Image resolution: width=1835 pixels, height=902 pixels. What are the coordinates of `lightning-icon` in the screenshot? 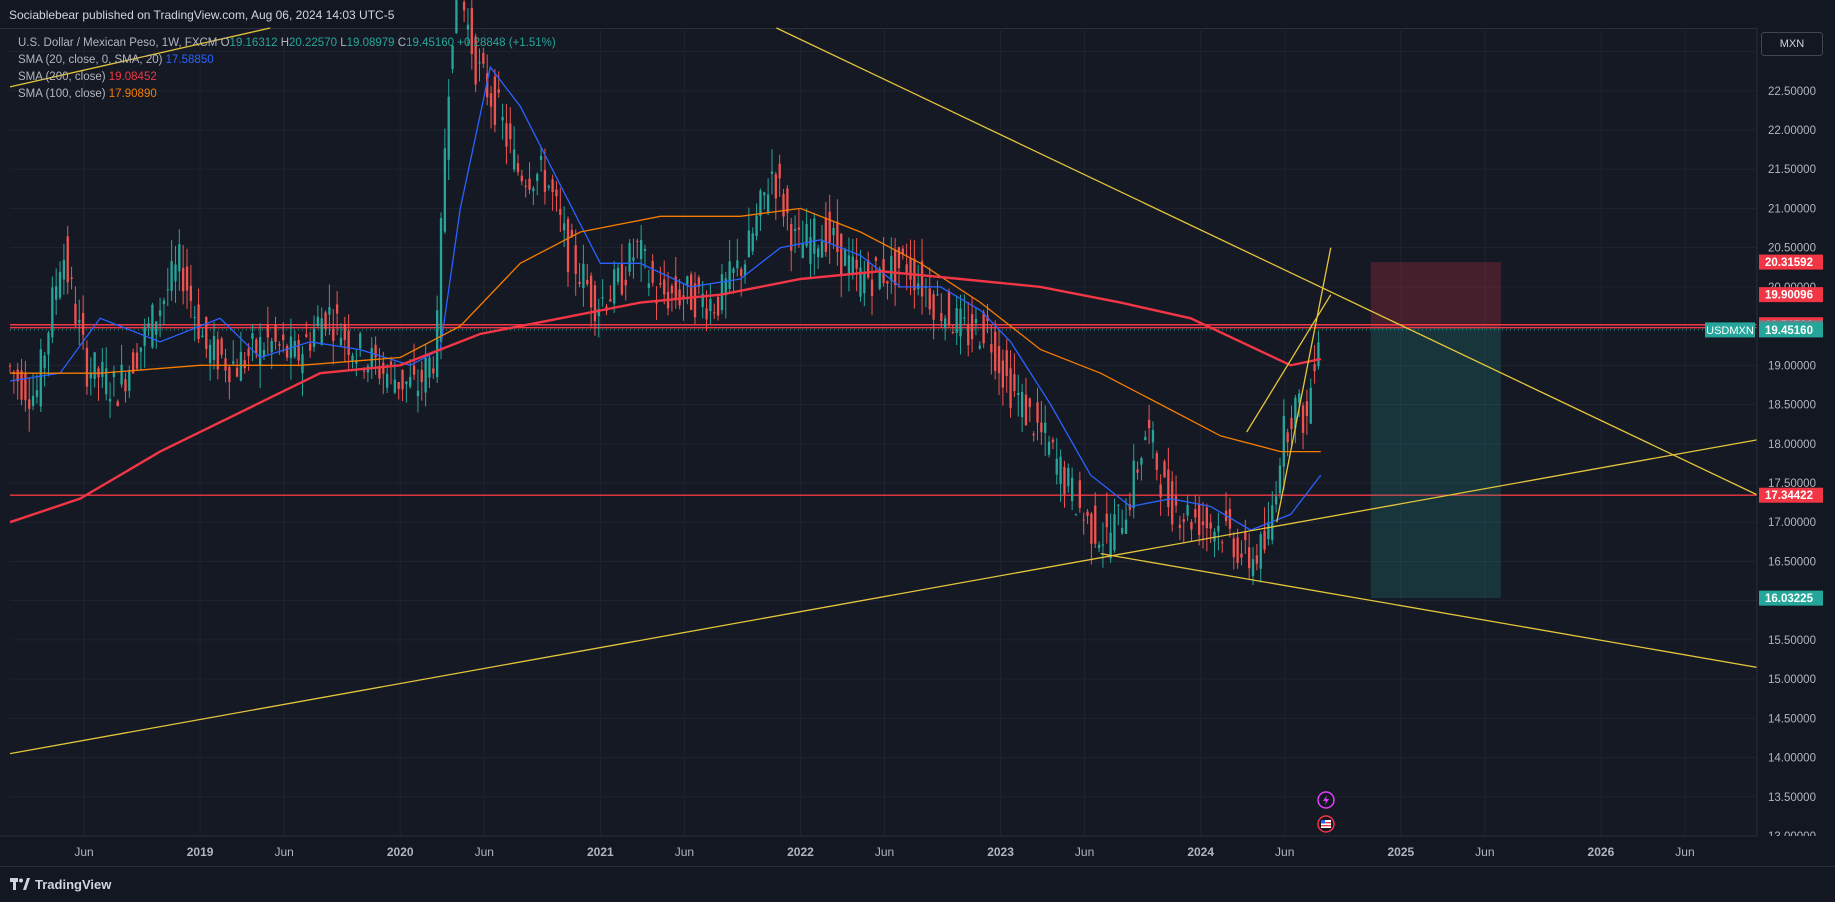 It's located at (1326, 800).